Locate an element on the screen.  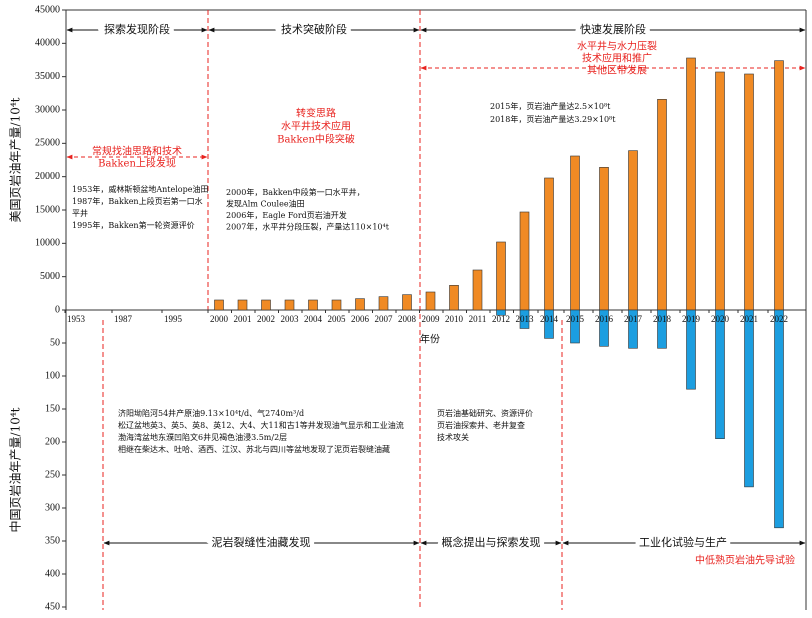
annotation: 1953年，威林斯顿盆地Antelope油田 is located at coordinates (140, 189).